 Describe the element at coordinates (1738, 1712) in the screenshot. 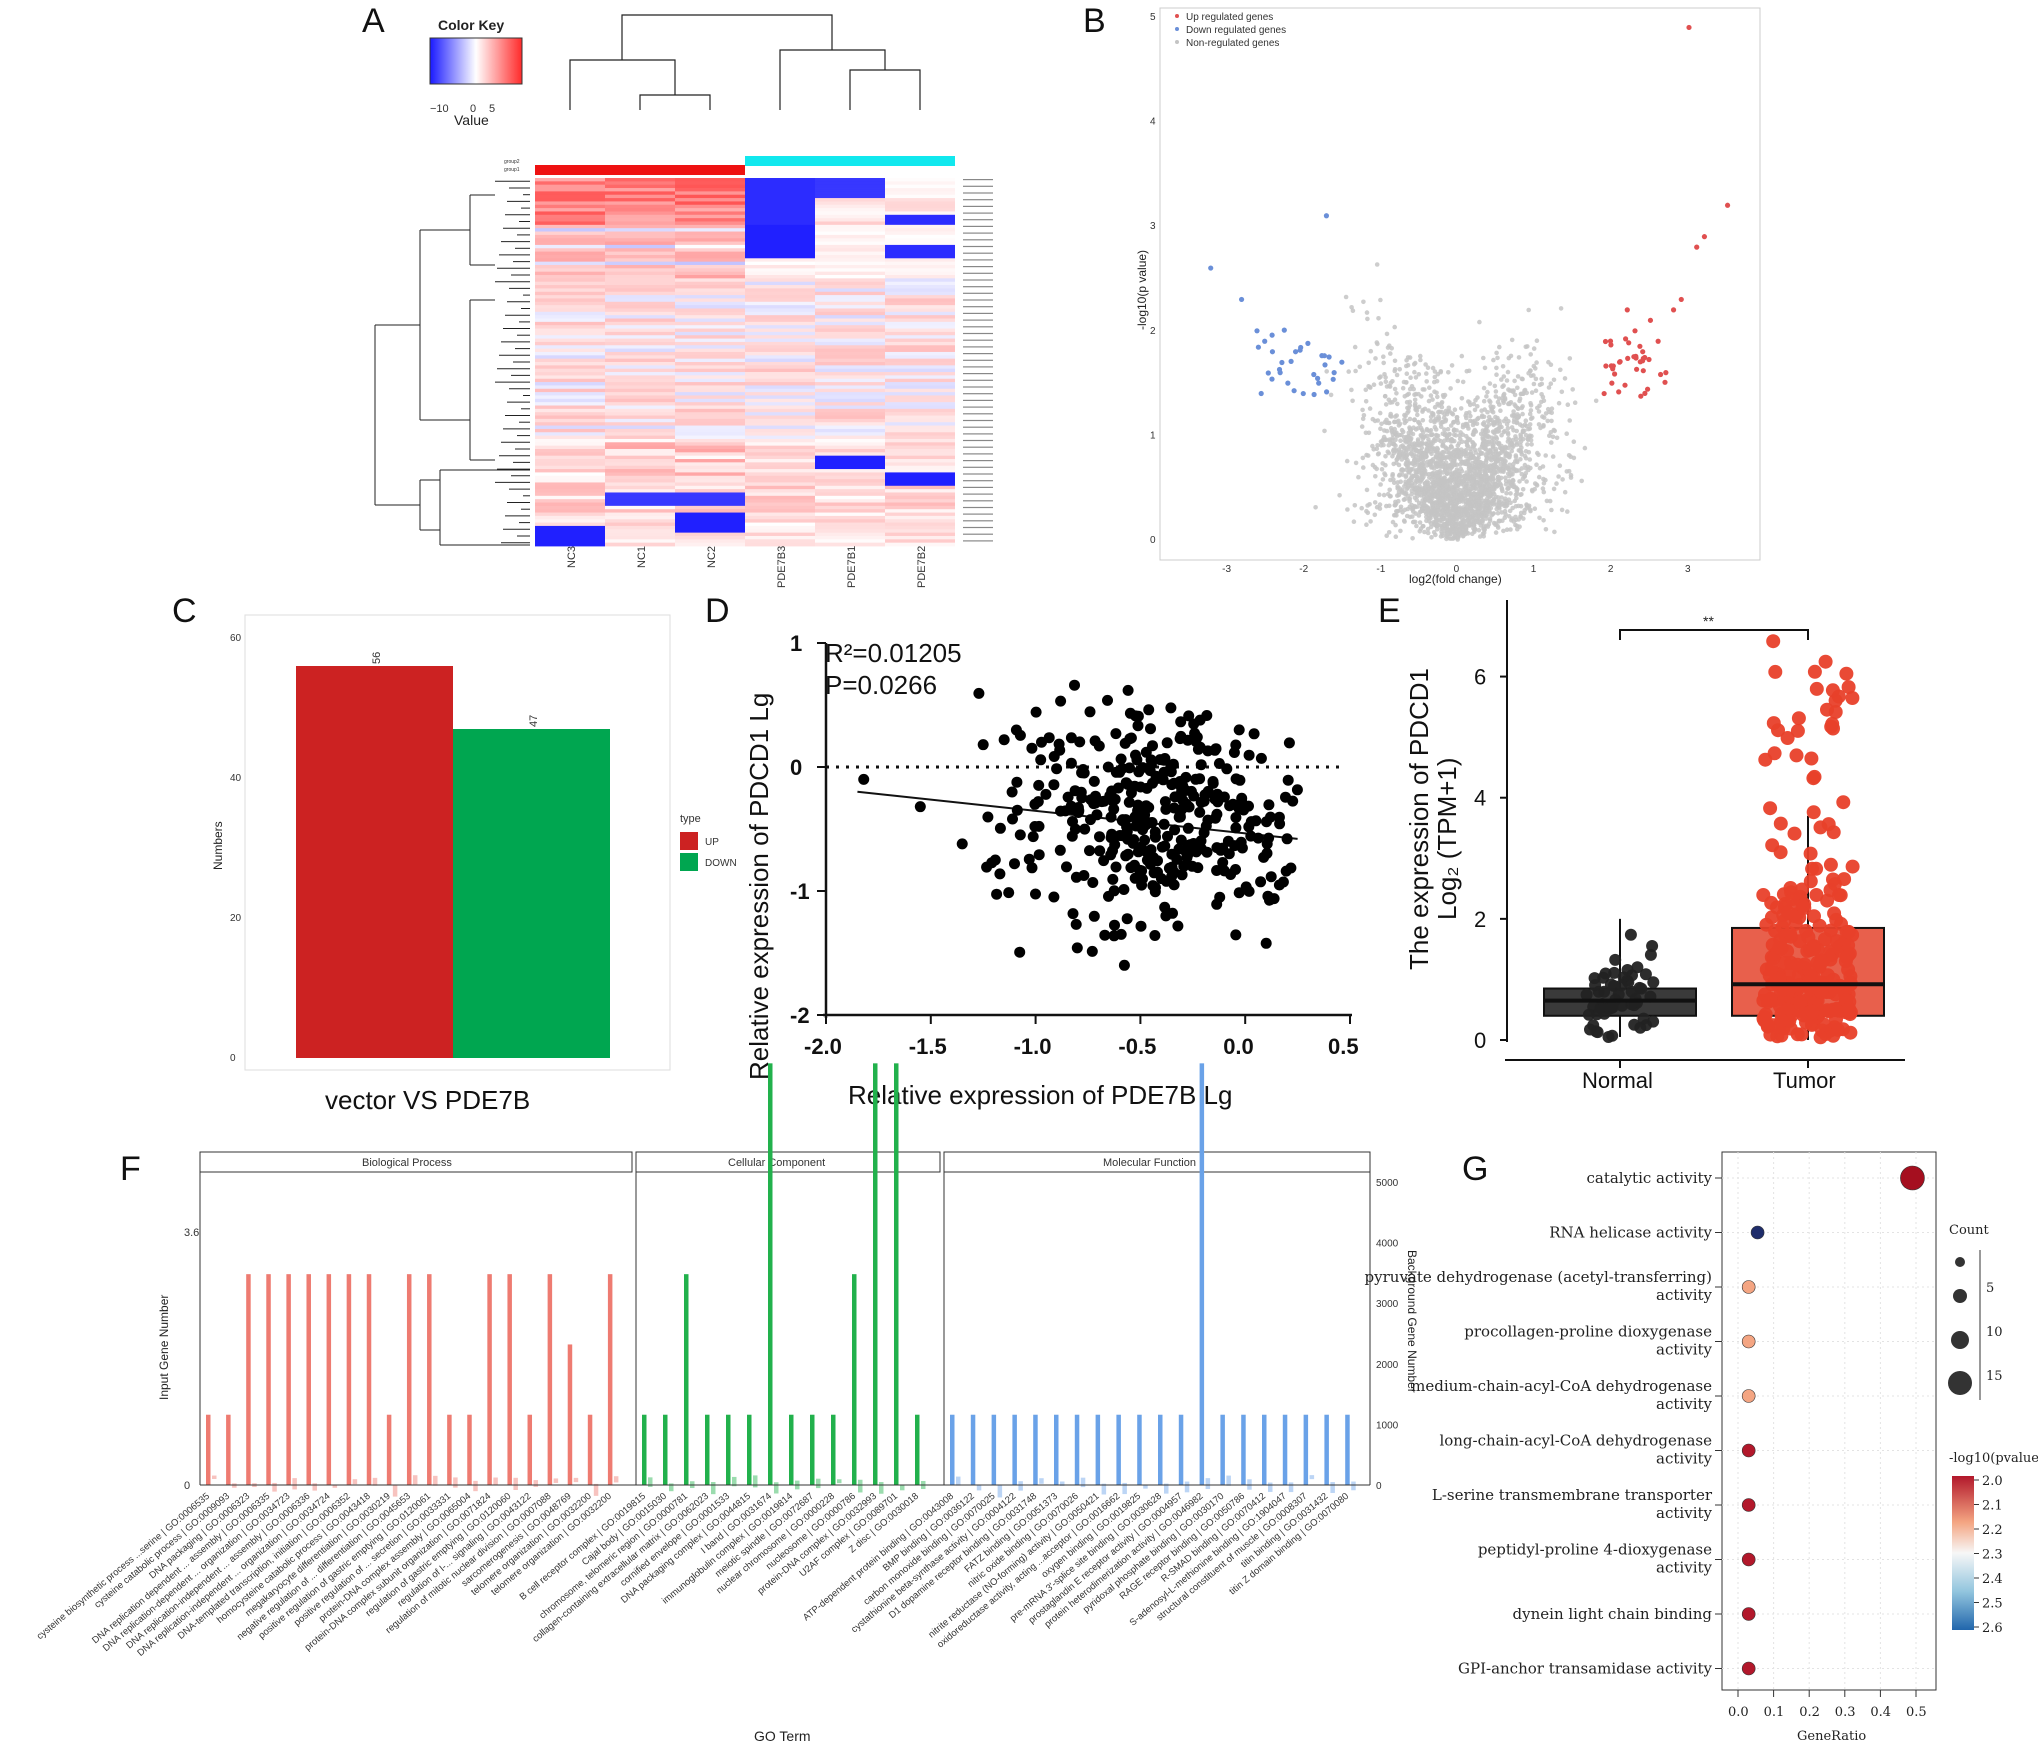

I see `dotplot-x-tick: 0.0` at that location.